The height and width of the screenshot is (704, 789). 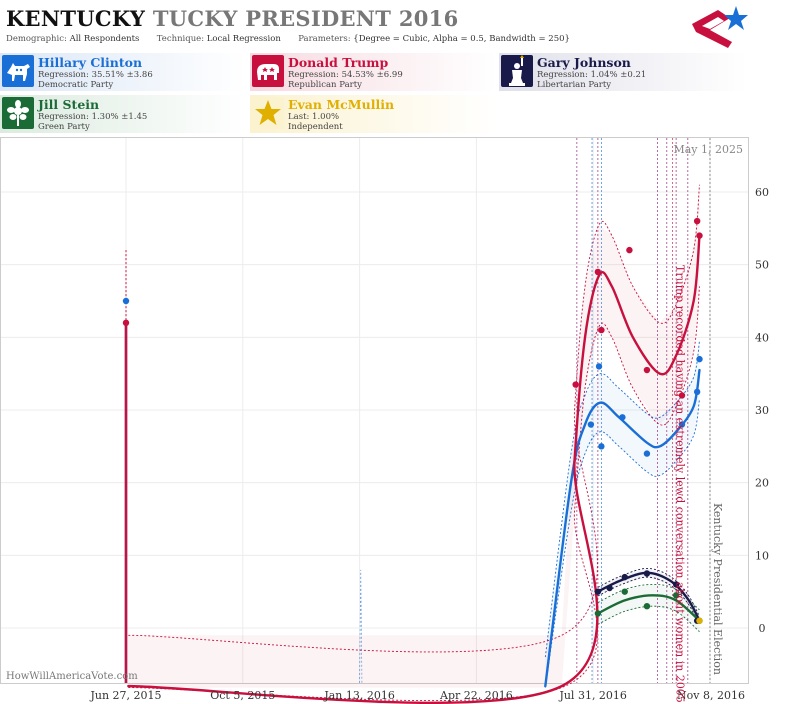 What do you see at coordinates (762, 483) in the screenshot?
I see `y-tick-label: 20` at bounding box center [762, 483].